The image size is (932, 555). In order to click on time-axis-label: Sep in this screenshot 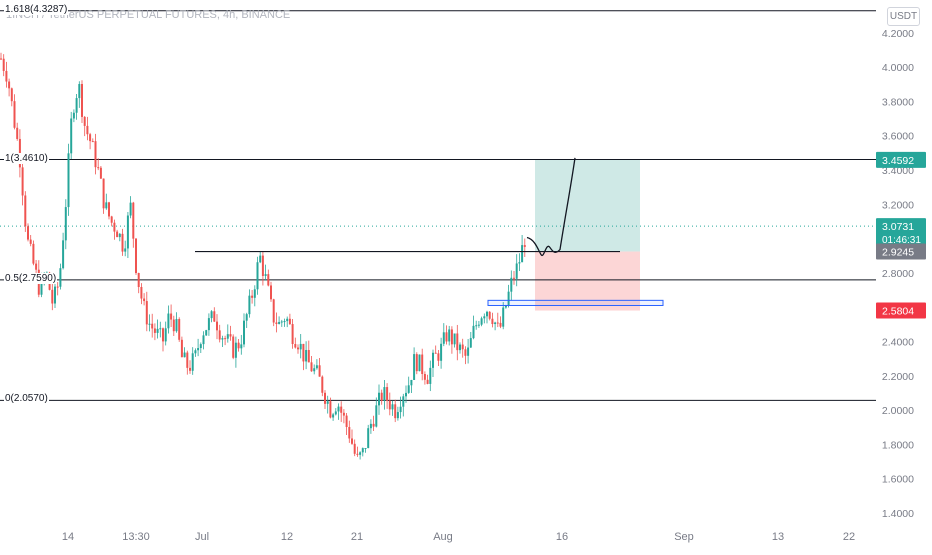, I will do `click(684, 537)`.